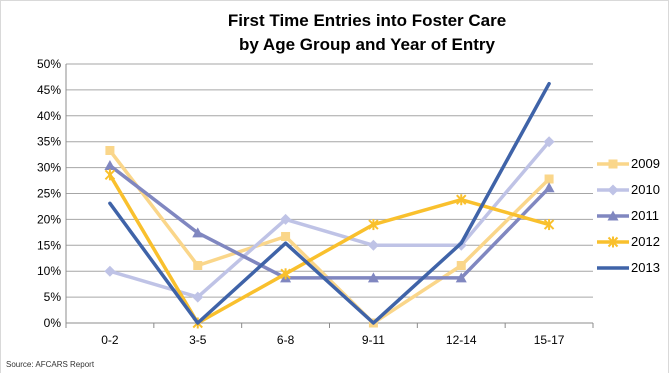  I want to click on y-tick-label: 40%, so click(49, 116).